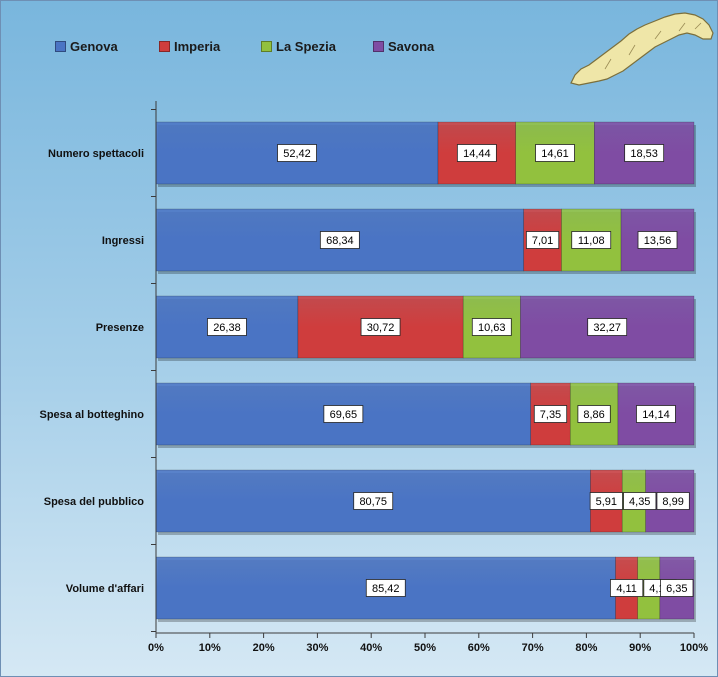  I want to click on data-label: 14,14, so click(656, 415).